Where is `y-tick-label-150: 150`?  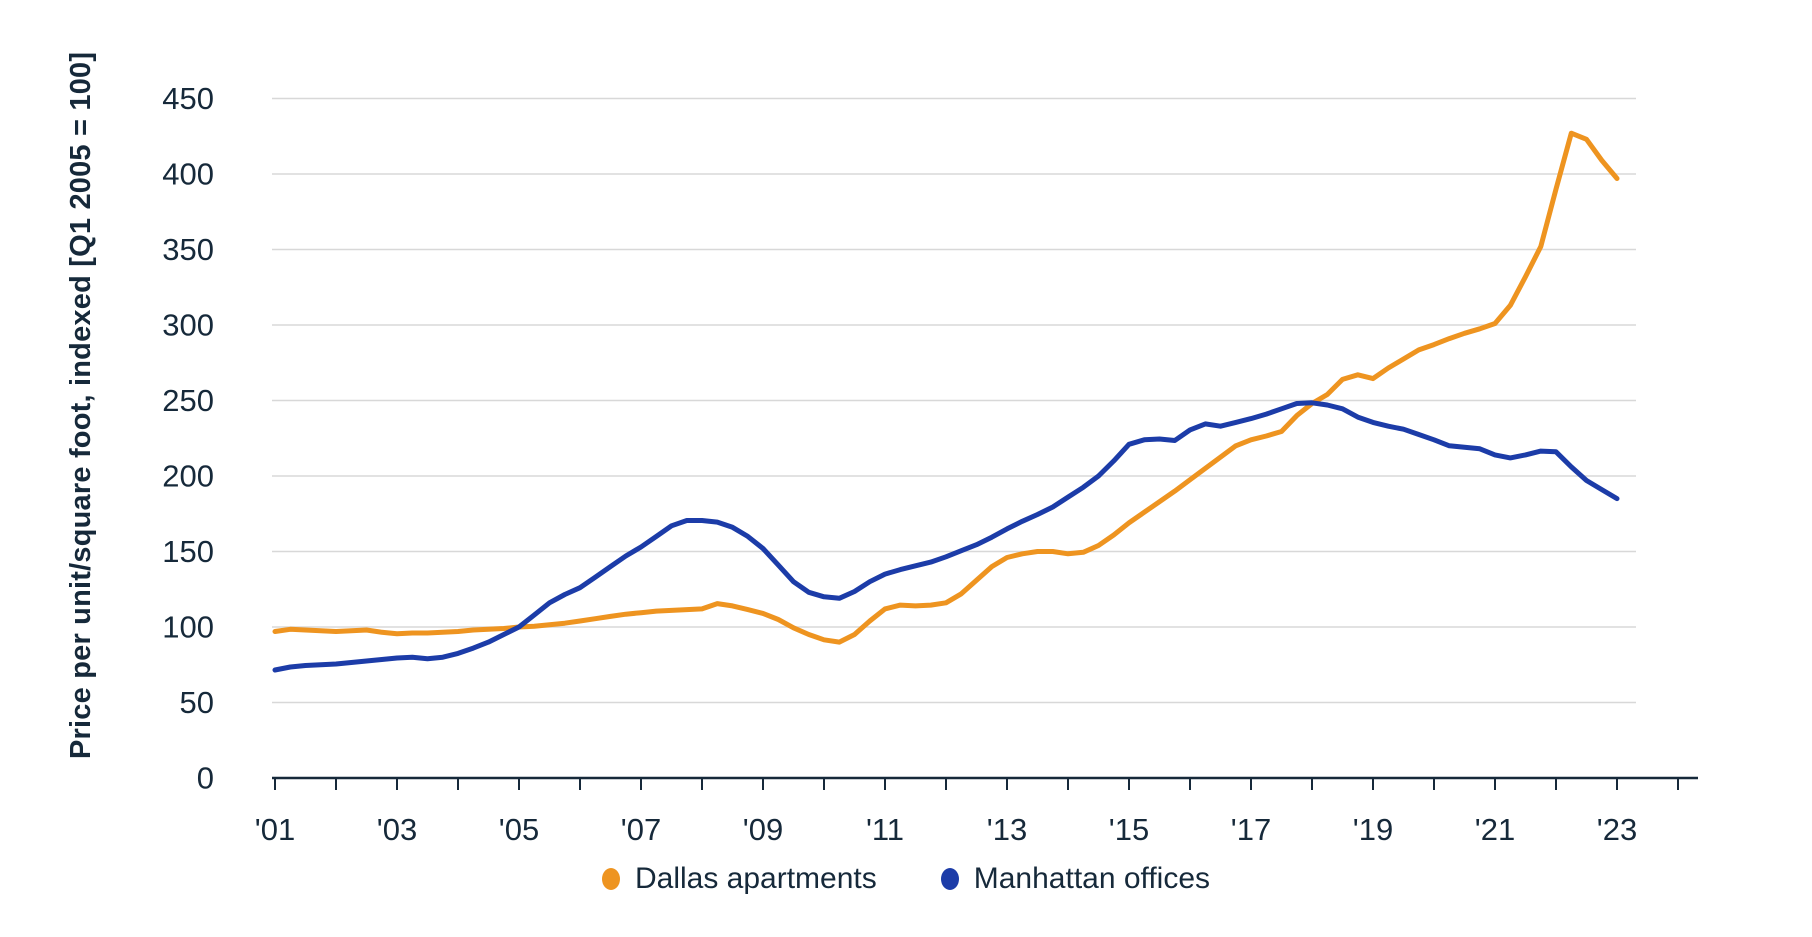
y-tick-label-150: 150 is located at coordinates (188, 551).